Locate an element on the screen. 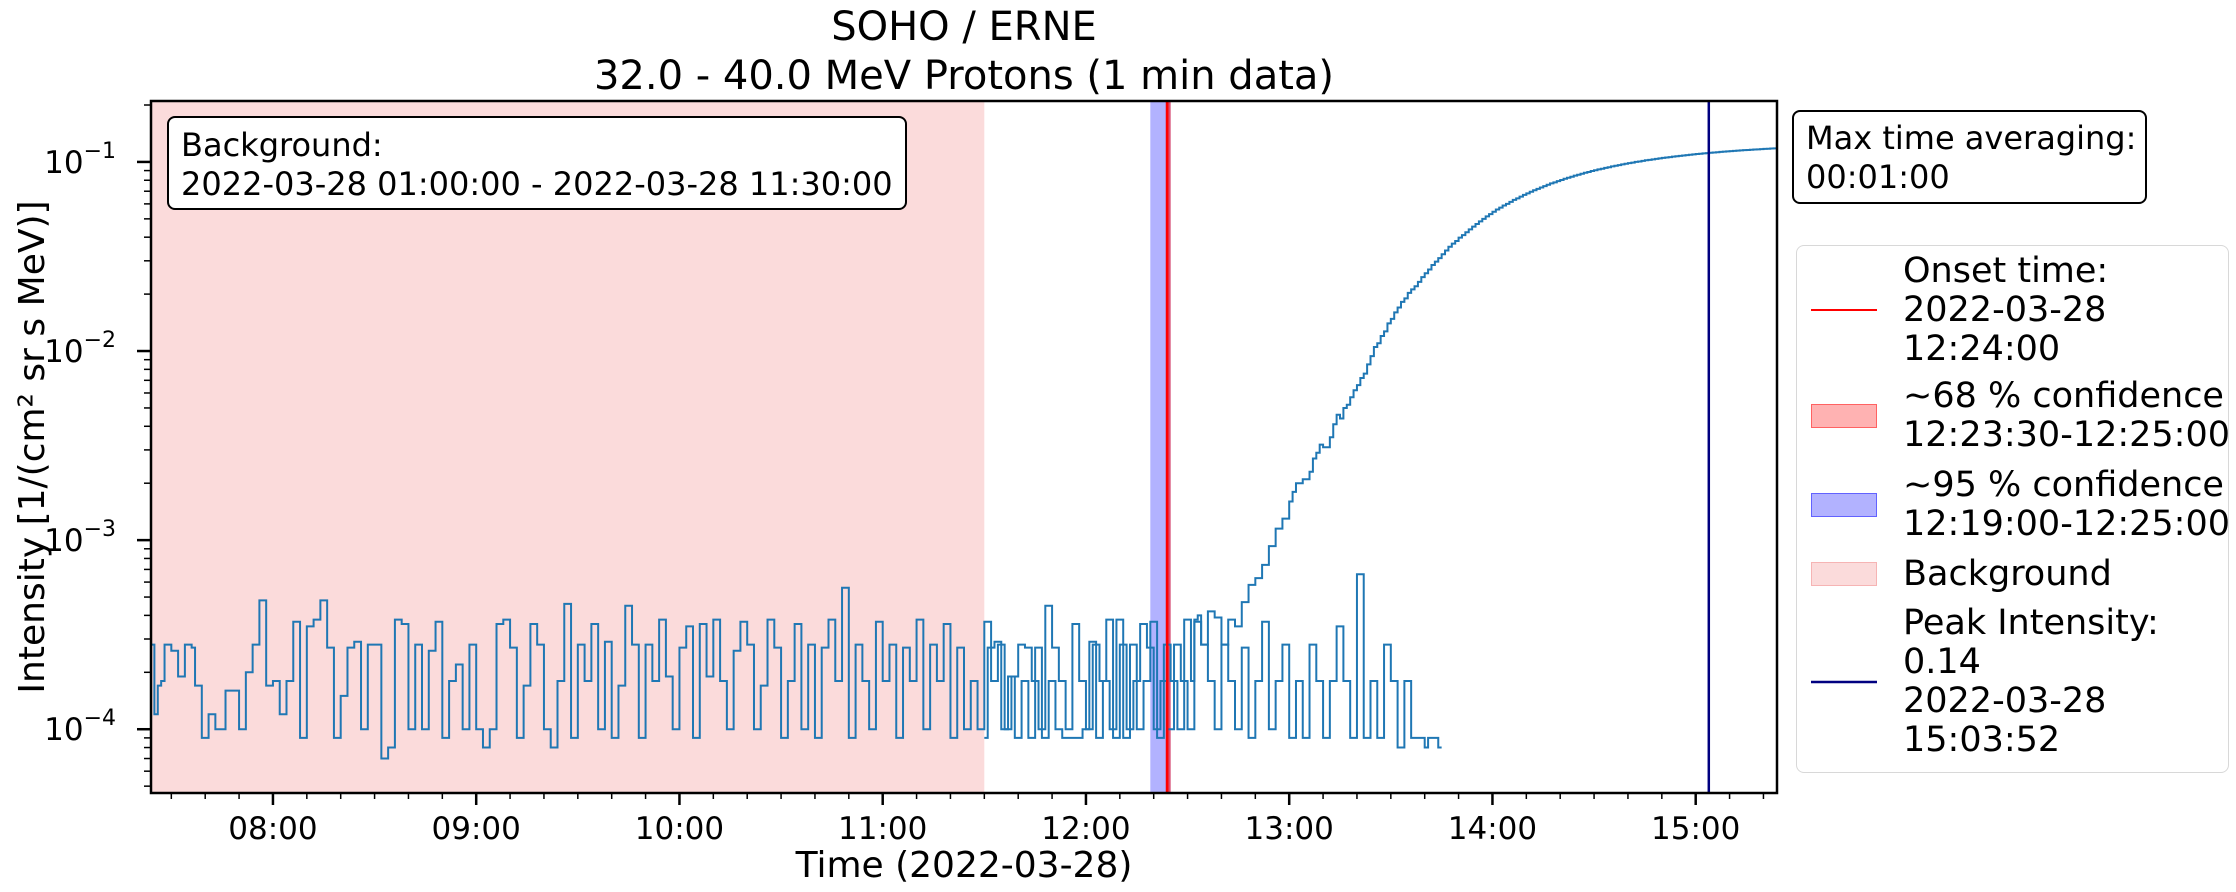 Image resolution: width=2236 pixels, height=892 pixels. max-averaging-label: Max time averaging: is located at coordinates (1971, 138).